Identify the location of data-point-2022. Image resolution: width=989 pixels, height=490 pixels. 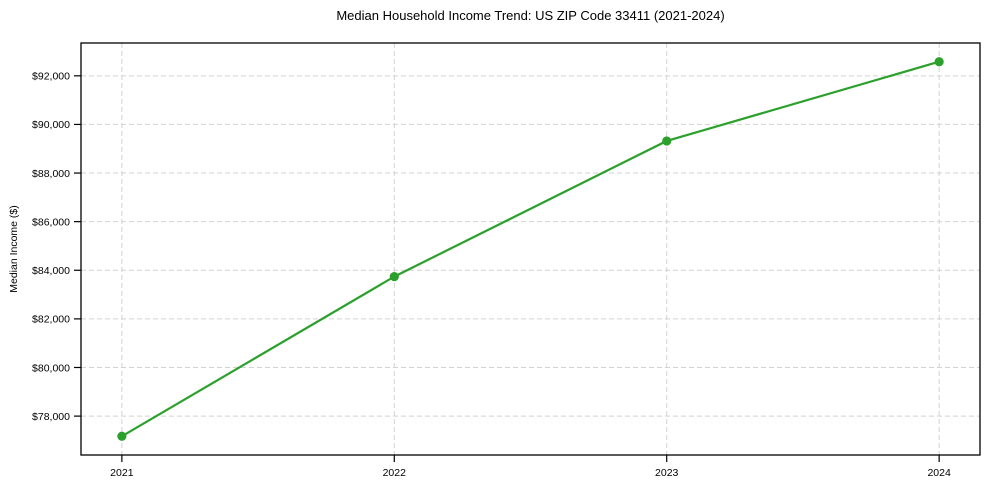
(394, 276).